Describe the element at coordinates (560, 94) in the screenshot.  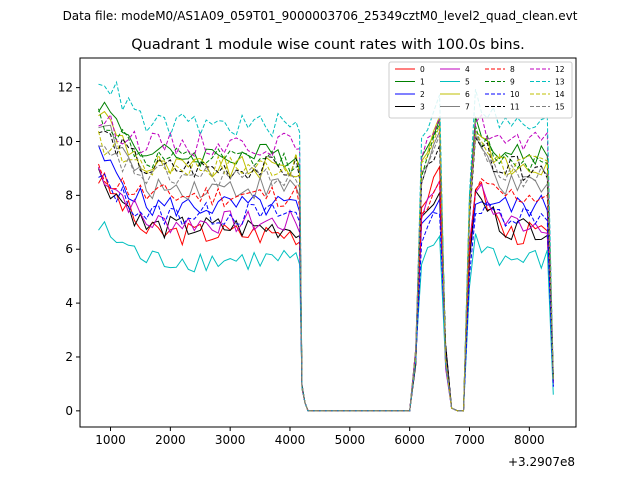
I see `legend-label: 14` at that location.